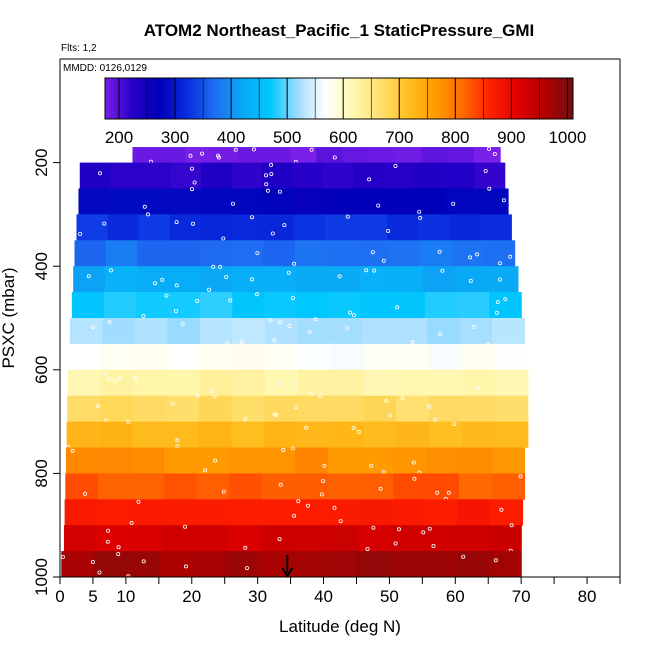 The width and height of the screenshot is (650, 650). What do you see at coordinates (455, 596) in the screenshot?
I see `x-tick-label: 60` at bounding box center [455, 596].